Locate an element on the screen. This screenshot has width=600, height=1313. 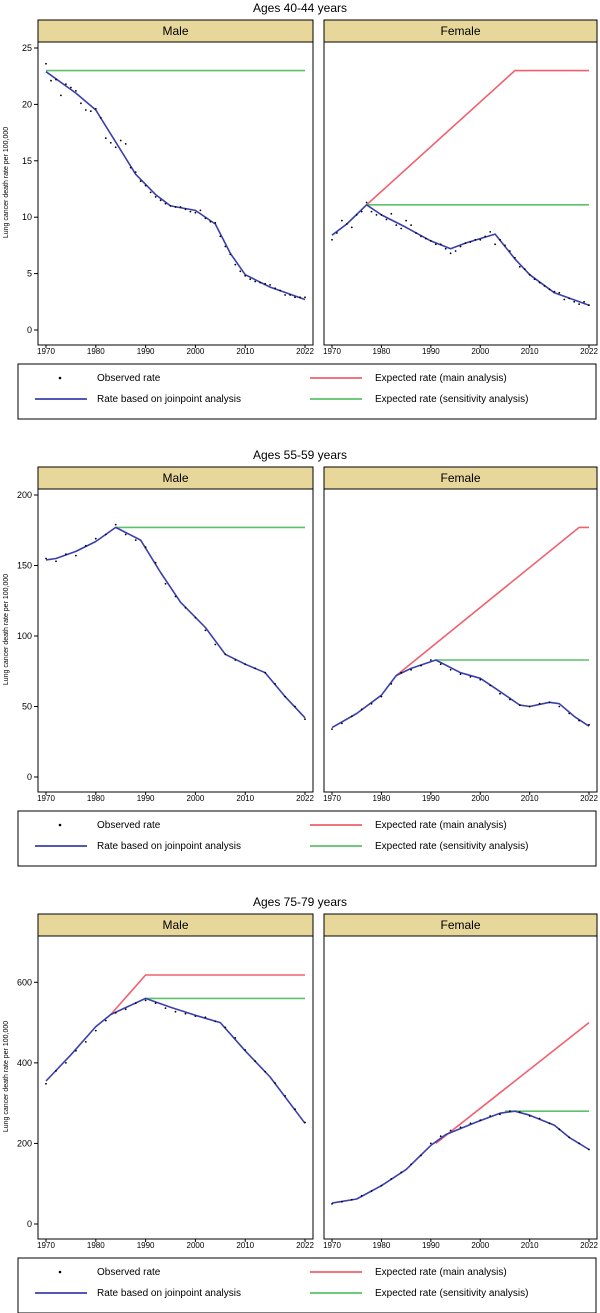
panel-strip-label: Male is located at coordinates (175, 31).